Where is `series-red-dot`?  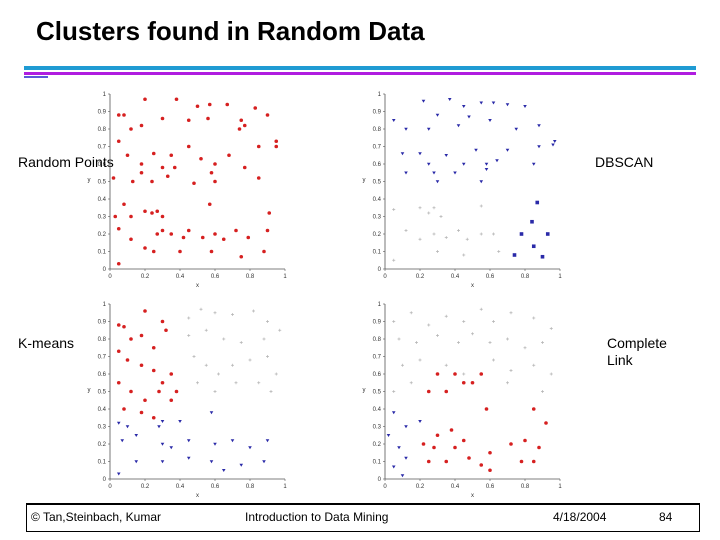
series-red-dot is located at coordinates (484, 422).